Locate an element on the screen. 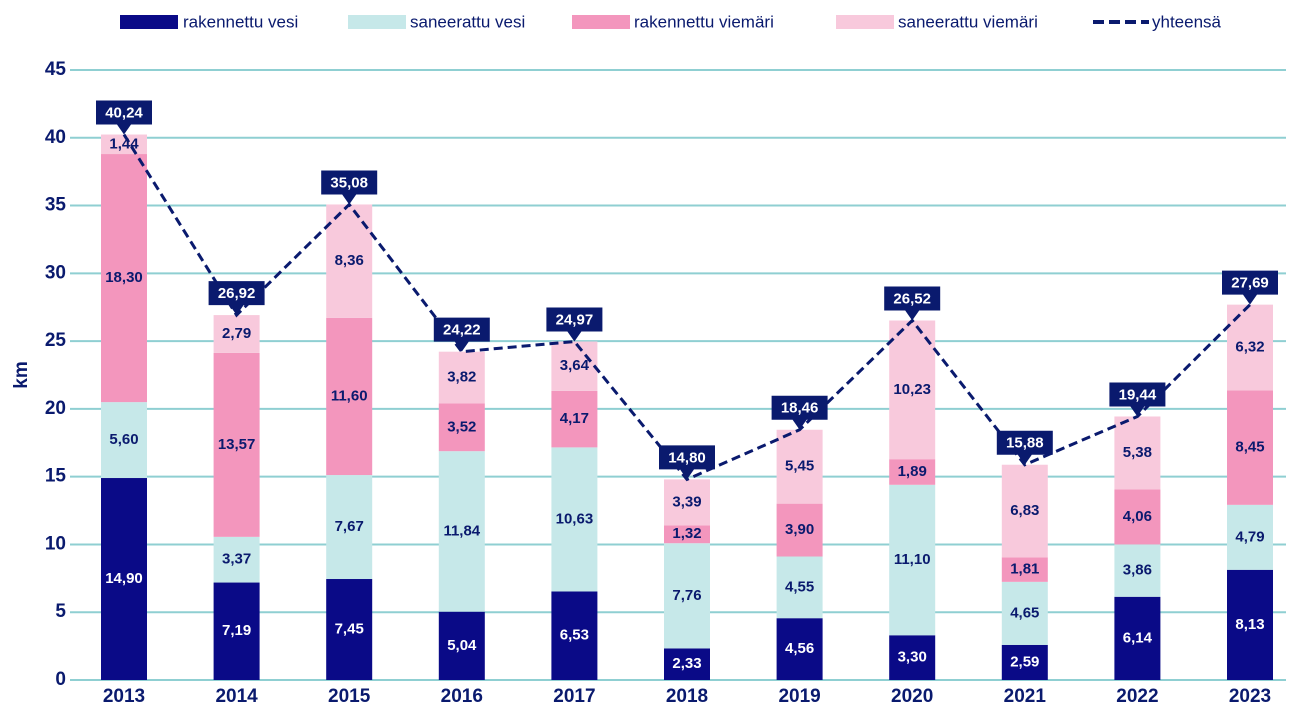  y-tick-label: 20 is located at coordinates (55, 408).